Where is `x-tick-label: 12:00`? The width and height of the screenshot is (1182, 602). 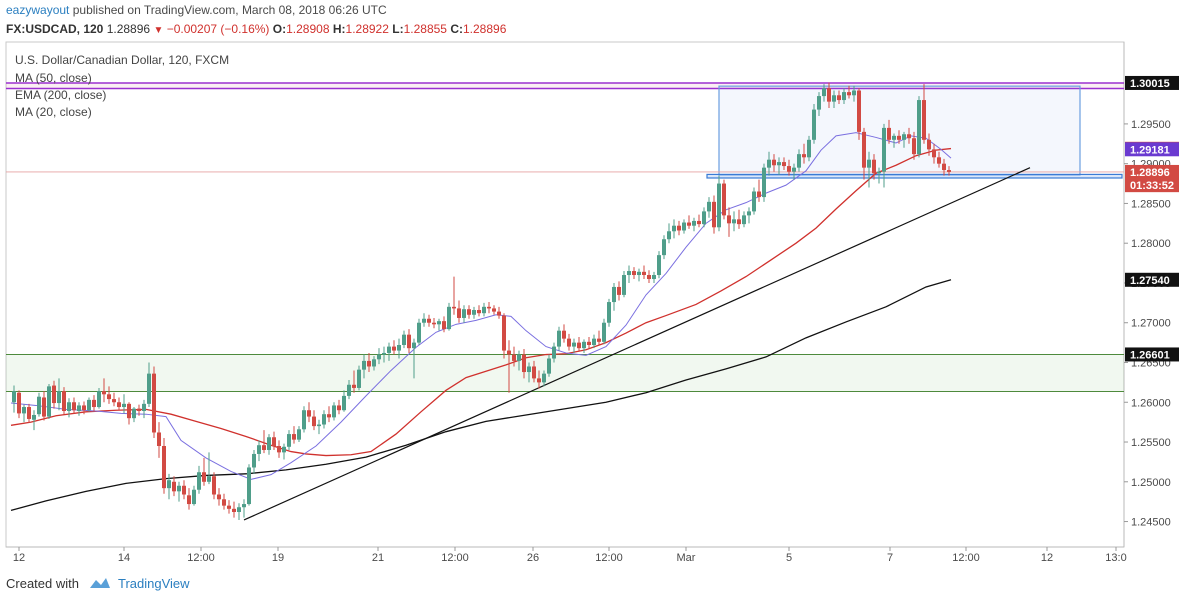
x-tick-label: 12:00 is located at coordinates (966, 558).